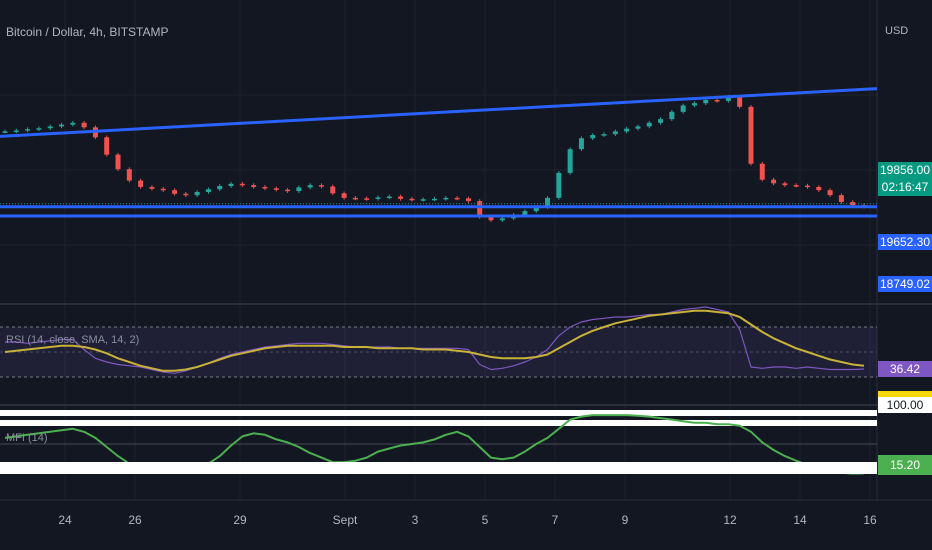 This screenshot has width=932, height=550. I want to click on symbol-title: Bitcoin / Dollar, 4h, BITSTAMP, so click(87, 32).